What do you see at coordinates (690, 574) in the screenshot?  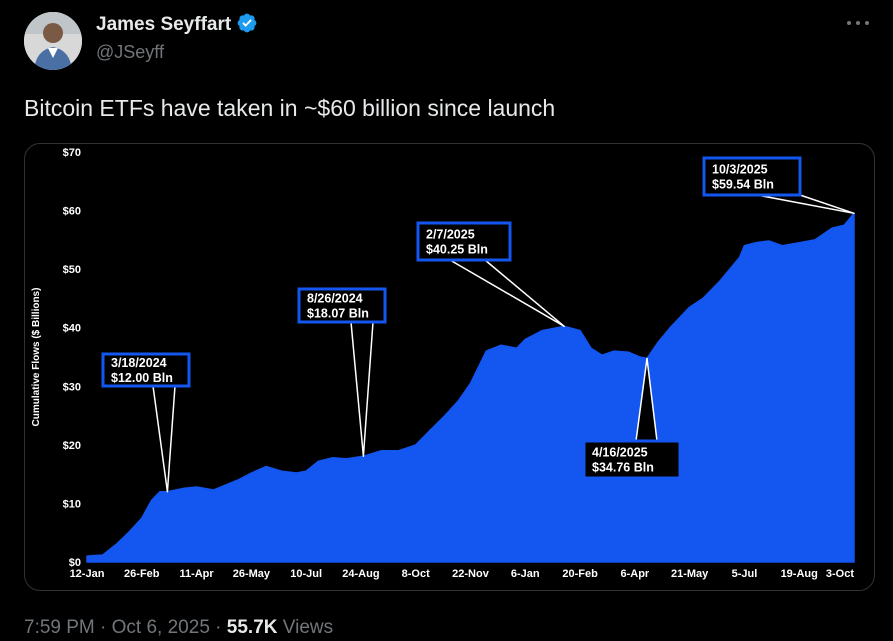 I see `x-tick-label: 21-May` at bounding box center [690, 574].